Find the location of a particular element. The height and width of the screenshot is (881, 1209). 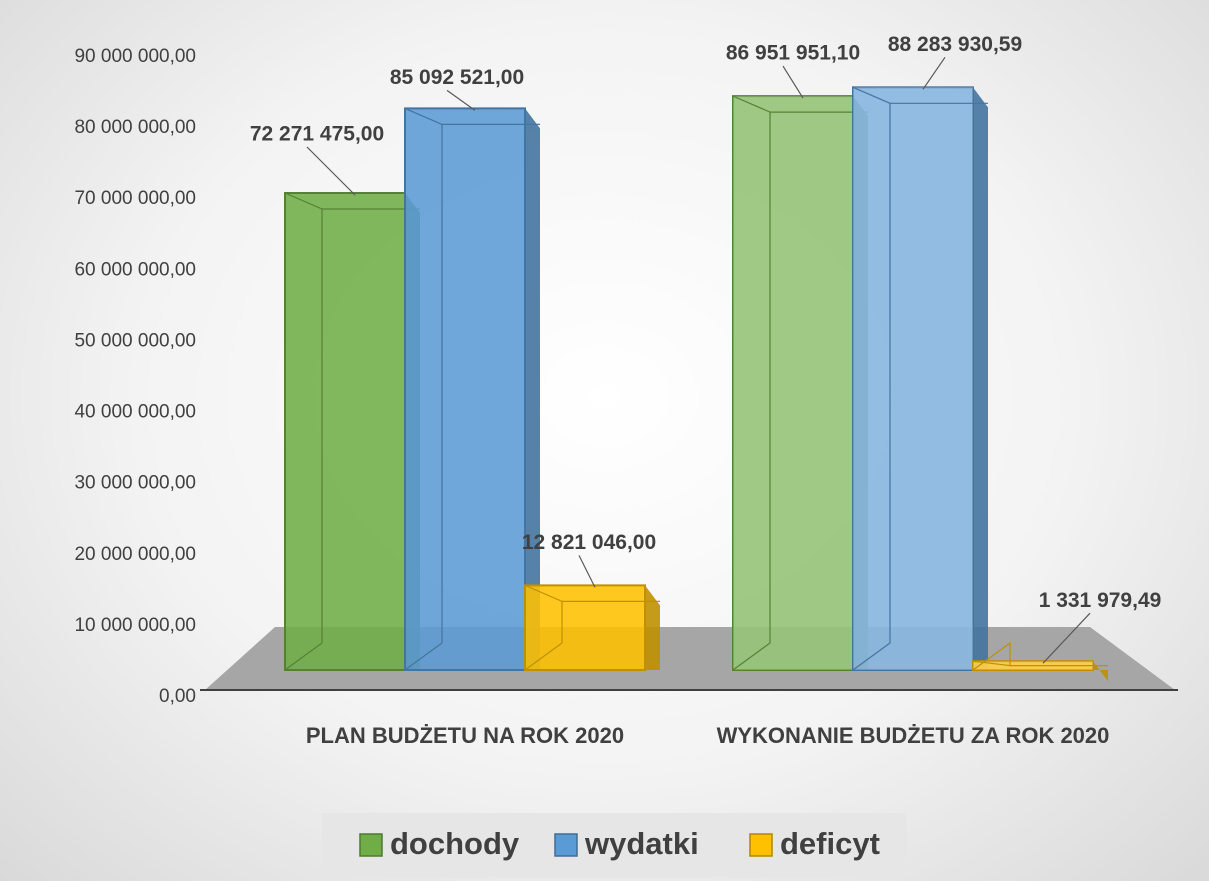

legend-label: dochody is located at coordinates (455, 843).